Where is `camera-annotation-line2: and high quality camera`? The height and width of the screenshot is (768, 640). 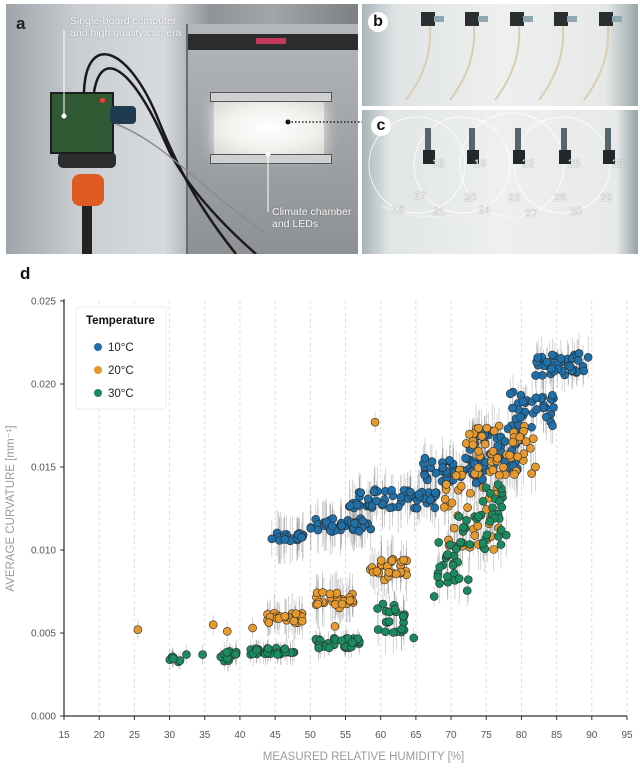
camera-annotation-line2: and high quality camera is located at coordinates (126, 33).